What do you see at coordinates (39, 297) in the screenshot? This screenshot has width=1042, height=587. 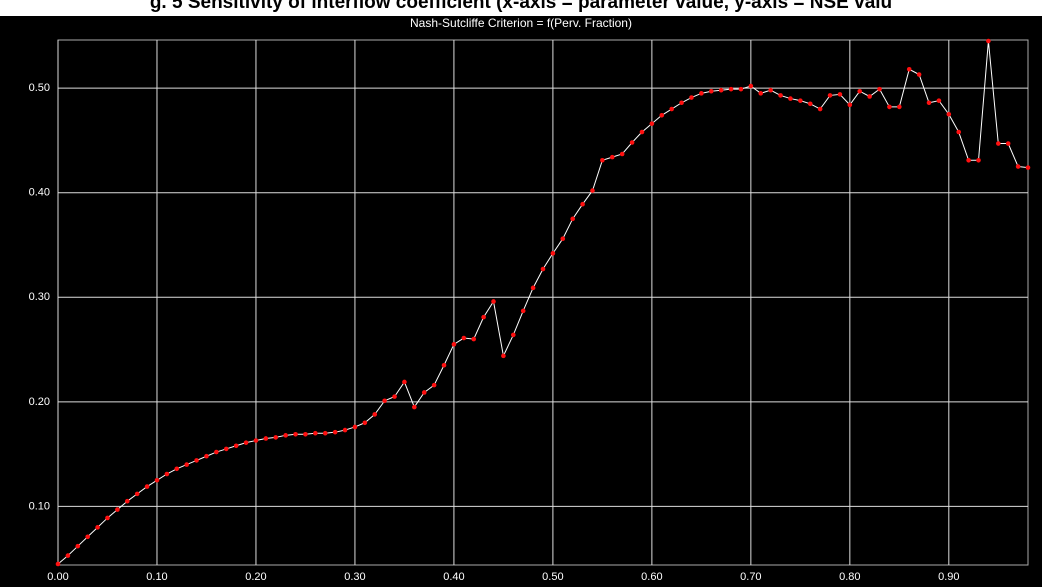 I see `y-tick-label: 0.30` at bounding box center [39, 297].